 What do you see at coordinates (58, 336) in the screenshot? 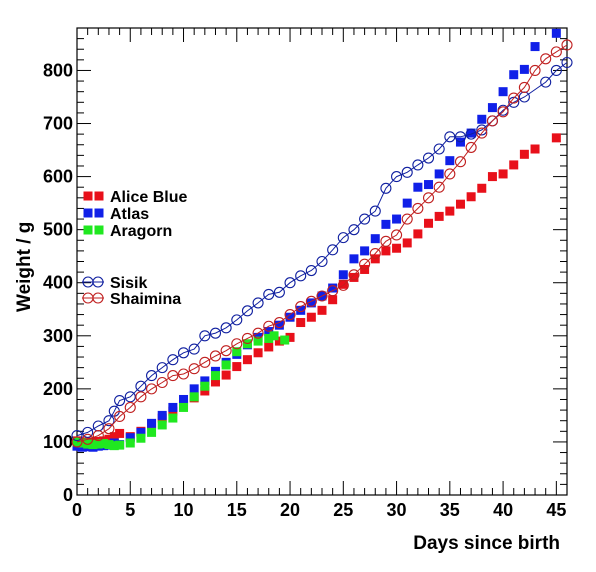
I see `y-tick-label: 300` at bounding box center [58, 336].